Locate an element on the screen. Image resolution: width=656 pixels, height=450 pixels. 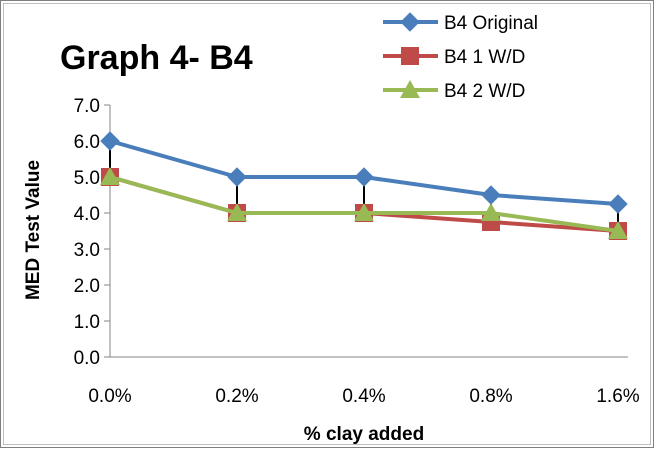
x-tick-label: 0.2% is located at coordinates (236, 396).